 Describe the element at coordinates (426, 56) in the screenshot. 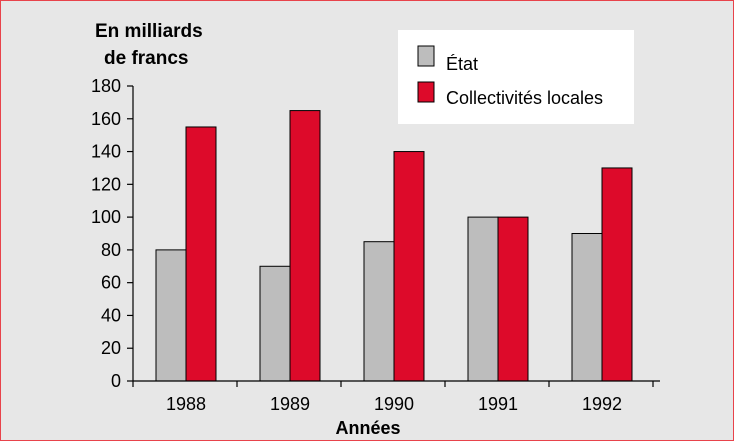

I see `legend-swatch-etat` at that location.